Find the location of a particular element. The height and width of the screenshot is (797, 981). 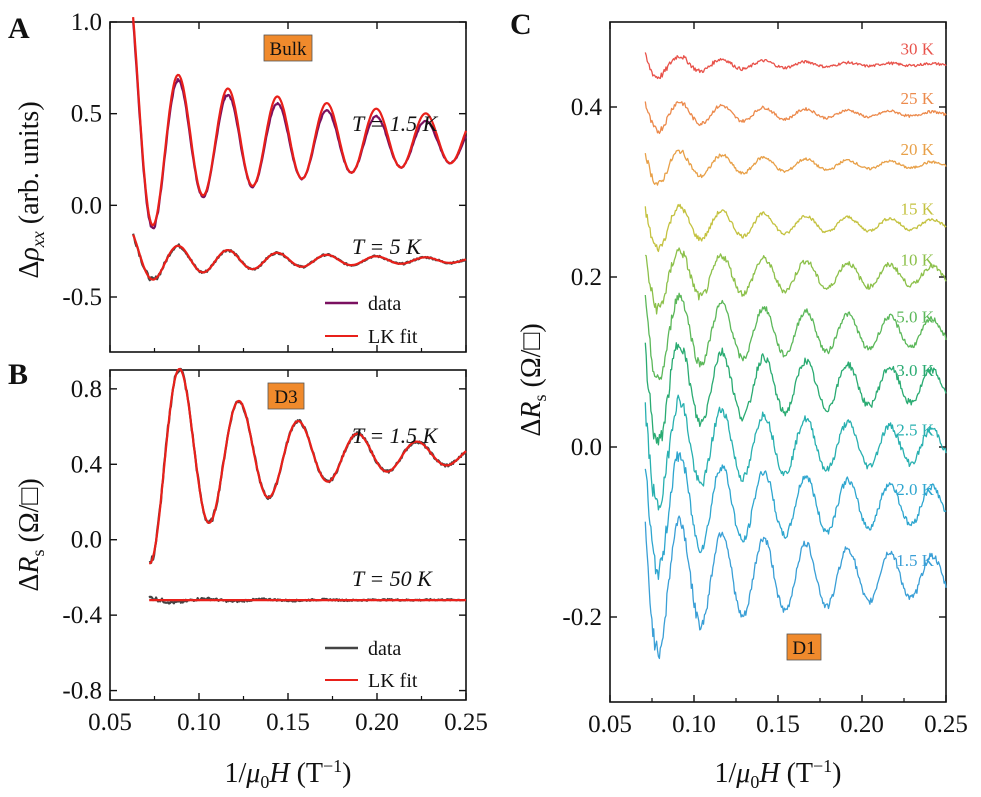

panel-a-annotation-2: T = 5 K is located at coordinates (387, 246).